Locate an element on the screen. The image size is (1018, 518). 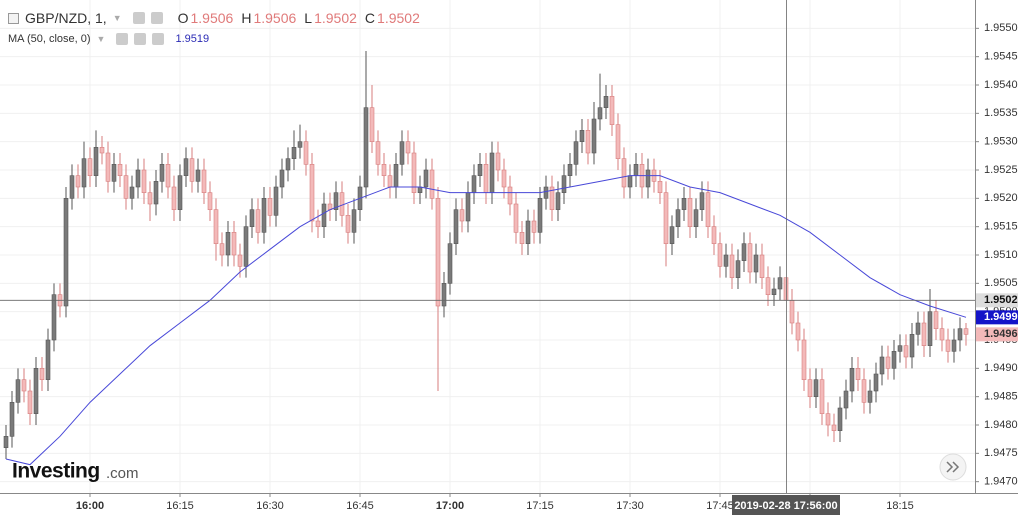
x-tick-label: 18:15 is located at coordinates (900, 506).